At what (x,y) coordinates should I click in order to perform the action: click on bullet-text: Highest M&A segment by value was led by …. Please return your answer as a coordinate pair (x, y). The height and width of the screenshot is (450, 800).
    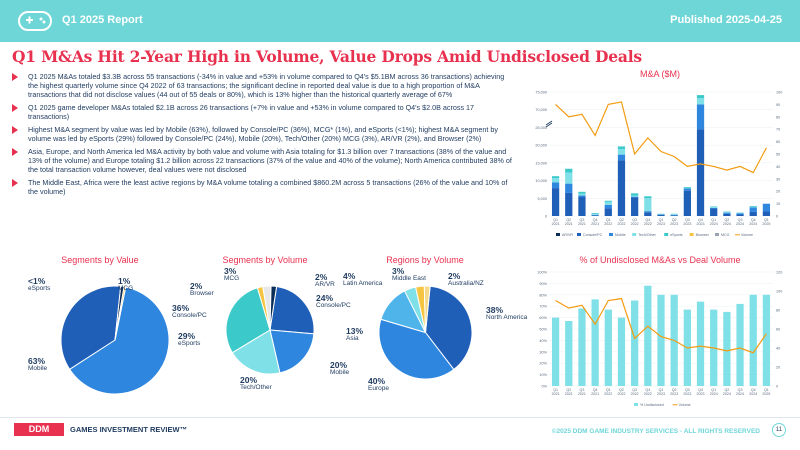
    Looking at the image, I should click on (263, 134).